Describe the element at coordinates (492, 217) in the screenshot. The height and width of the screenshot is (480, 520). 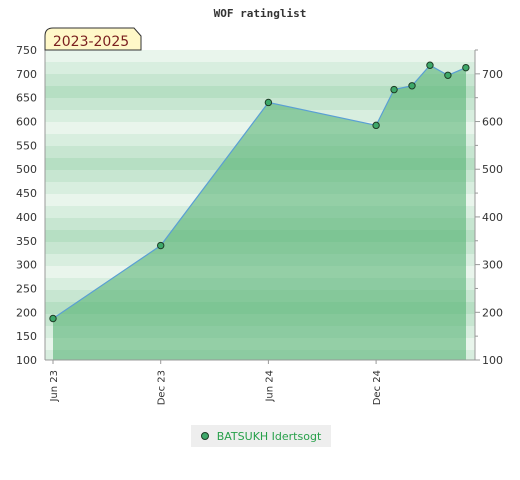
I see `right-tick-label: 400` at that location.